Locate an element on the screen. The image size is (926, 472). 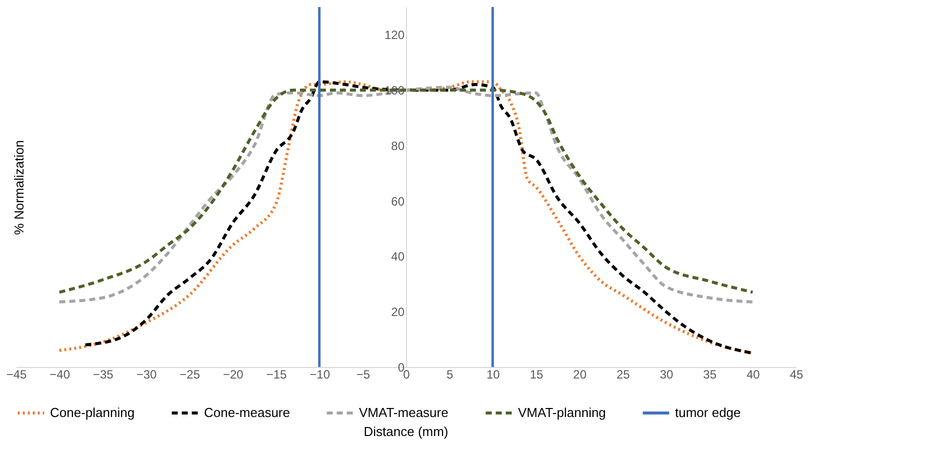
x-tick-label: −20 is located at coordinates (233, 375).